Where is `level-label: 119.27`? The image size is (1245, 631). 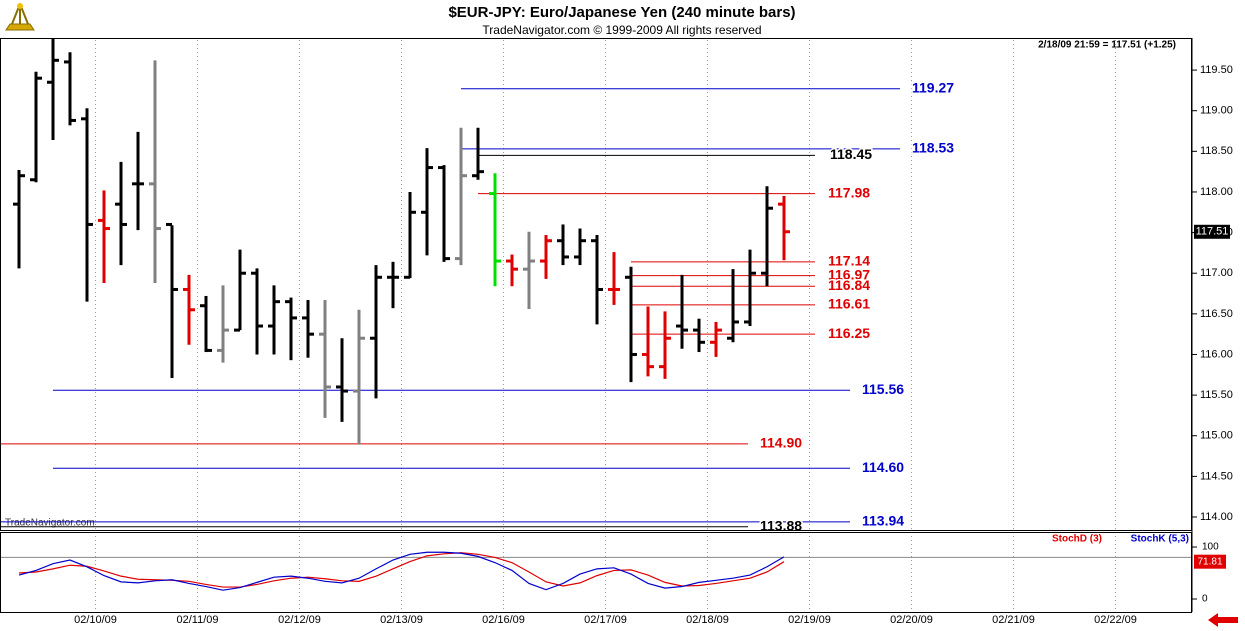
level-label: 119.27 is located at coordinates (933, 87).